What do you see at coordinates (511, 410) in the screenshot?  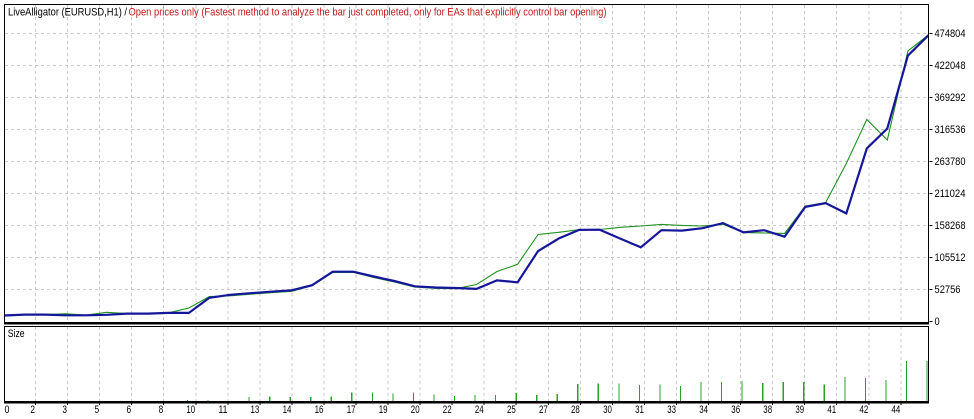 I see `svg-text: 25` at bounding box center [511, 410].